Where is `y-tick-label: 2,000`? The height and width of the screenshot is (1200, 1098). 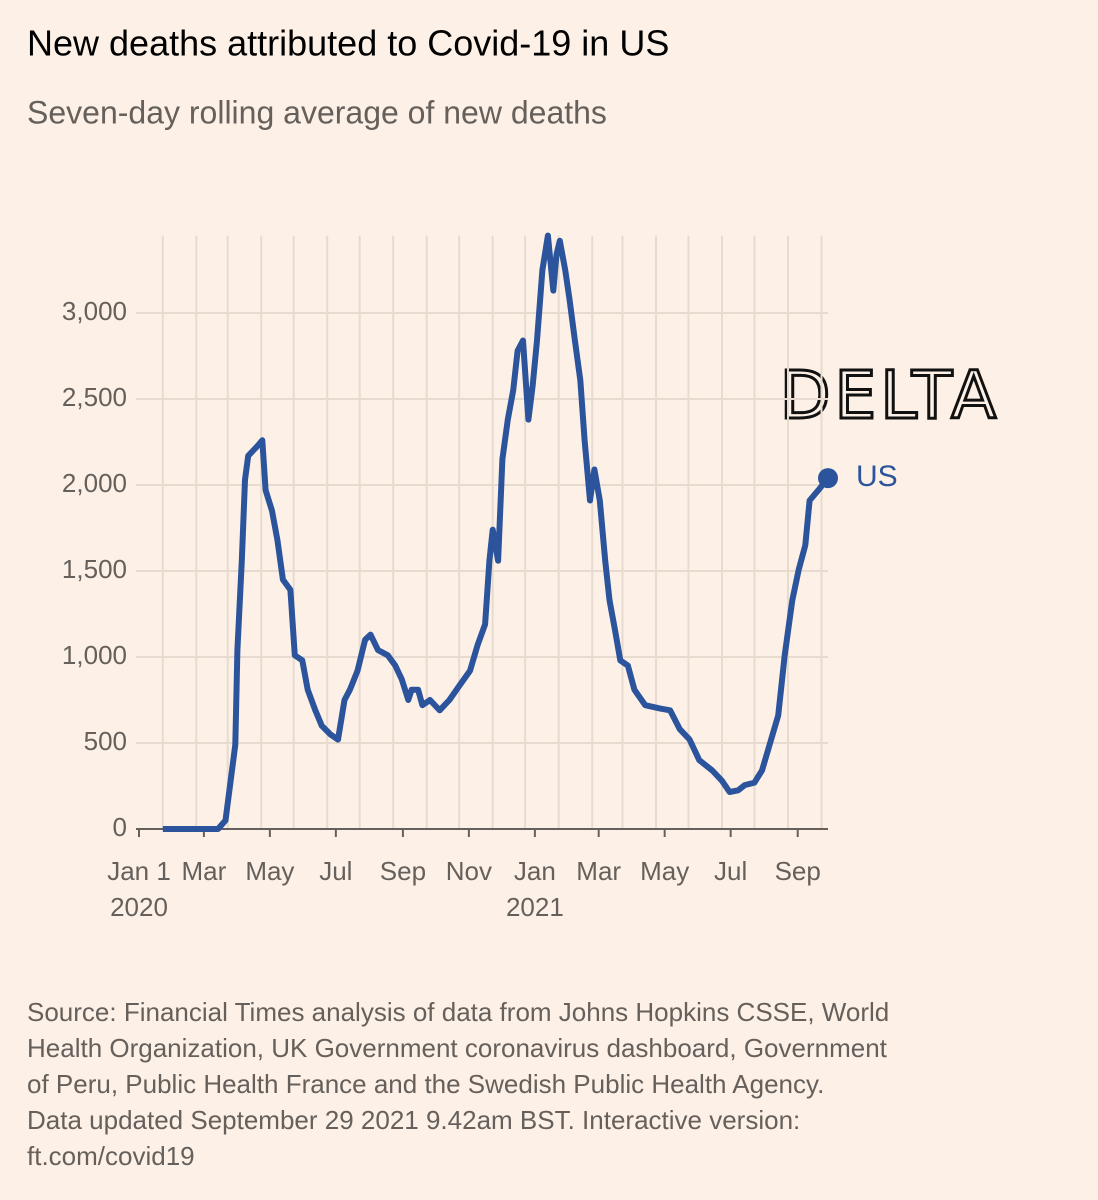
y-tick-label: 2,000 is located at coordinates (94, 483).